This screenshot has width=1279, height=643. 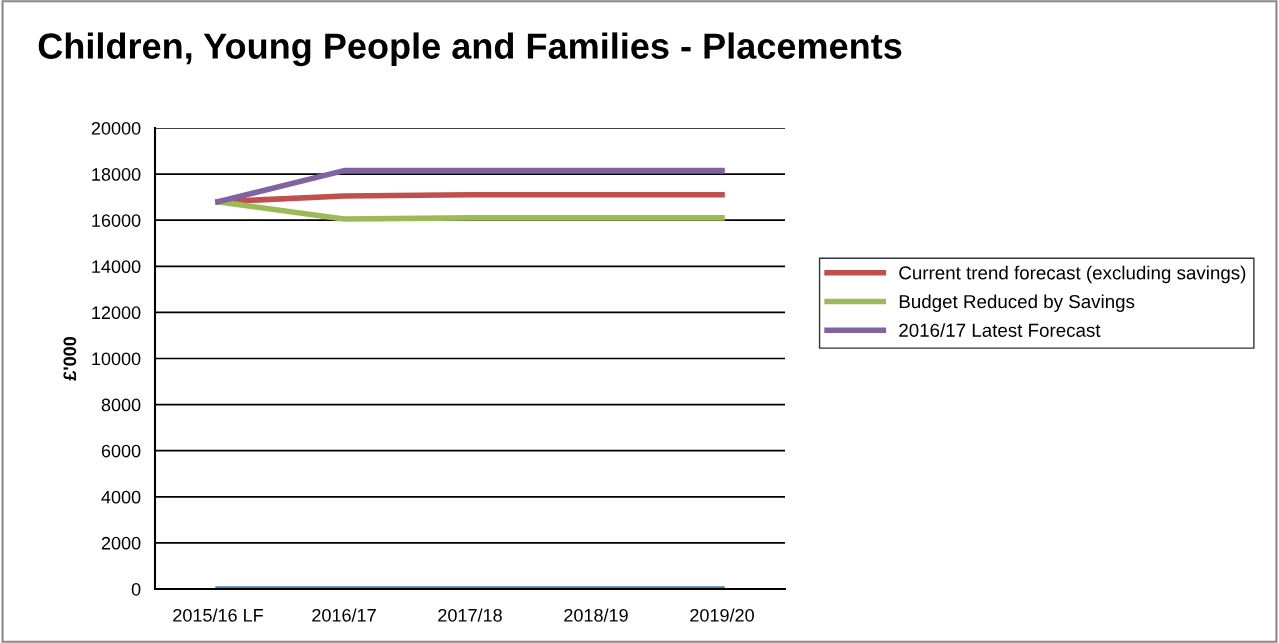 I want to click on y-tick-label: 8000, so click(x=121, y=405).